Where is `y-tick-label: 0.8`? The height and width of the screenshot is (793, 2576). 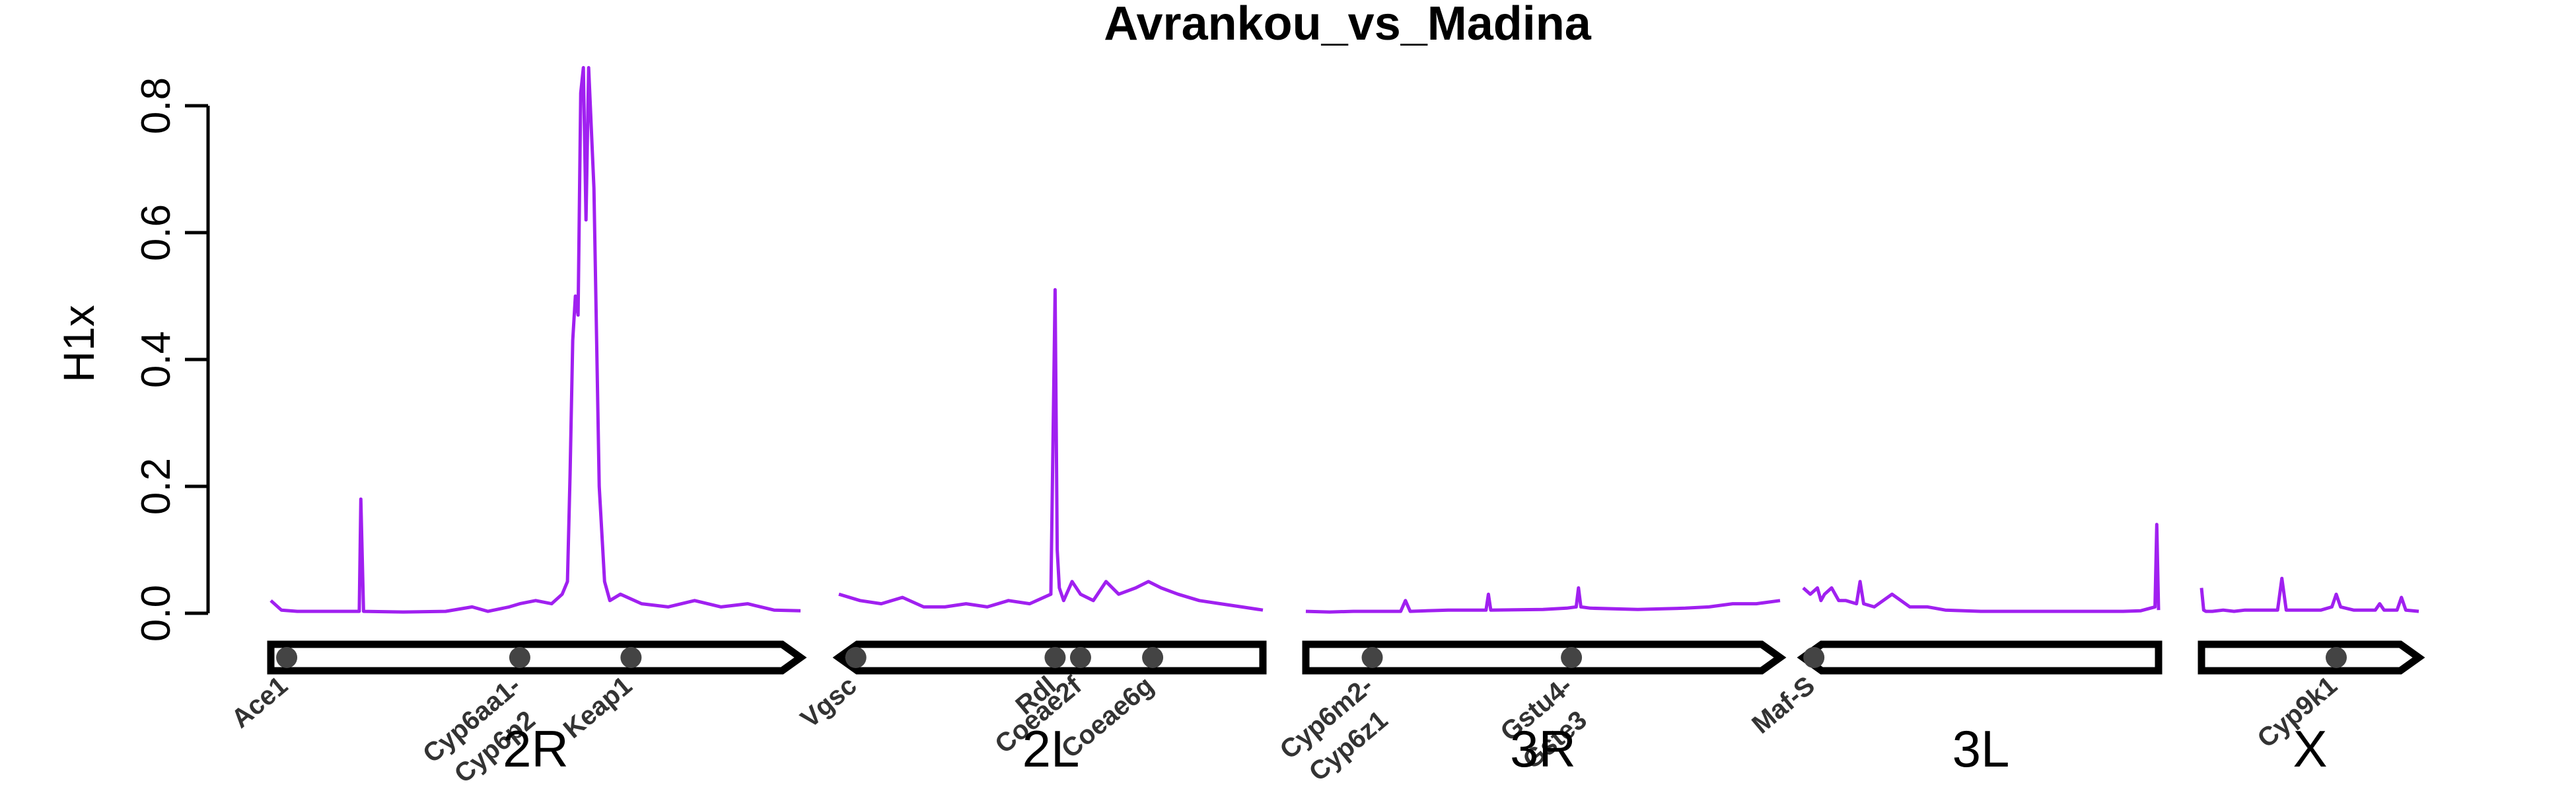 y-tick-label: 0.8 is located at coordinates (156, 106).